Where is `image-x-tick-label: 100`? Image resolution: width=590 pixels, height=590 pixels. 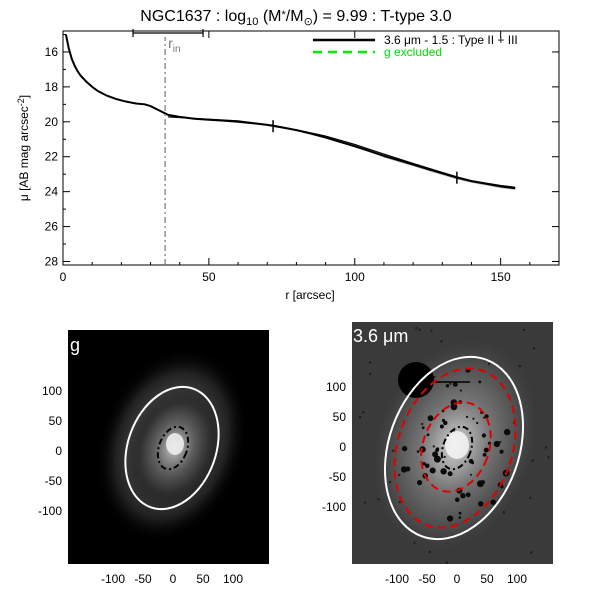
image-x-tick-label: 100 is located at coordinates (517, 579).